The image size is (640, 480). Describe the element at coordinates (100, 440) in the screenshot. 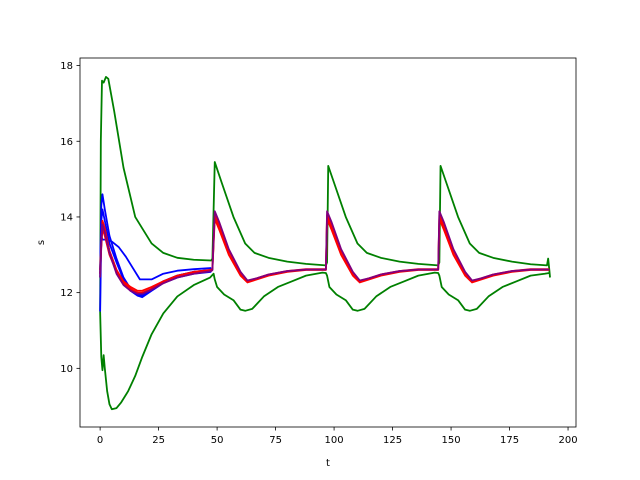

I see `x-tick-label: 0` at that location.